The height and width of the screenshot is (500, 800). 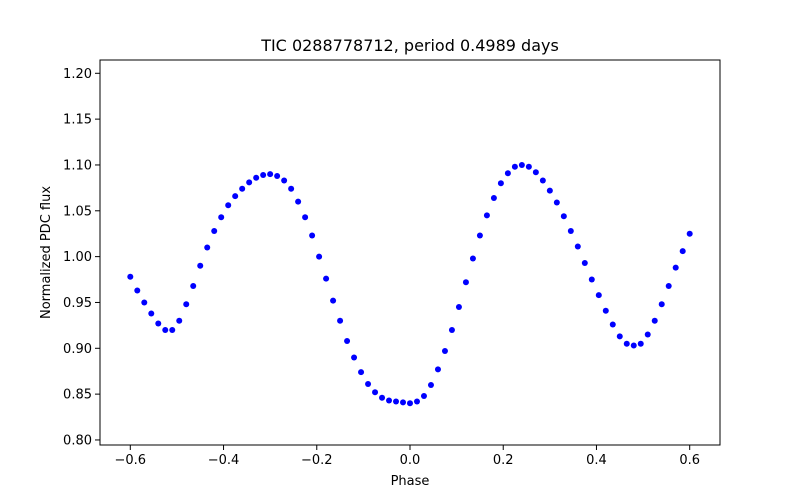 I want to click on x-tick-label: 0.2, so click(x=503, y=460).